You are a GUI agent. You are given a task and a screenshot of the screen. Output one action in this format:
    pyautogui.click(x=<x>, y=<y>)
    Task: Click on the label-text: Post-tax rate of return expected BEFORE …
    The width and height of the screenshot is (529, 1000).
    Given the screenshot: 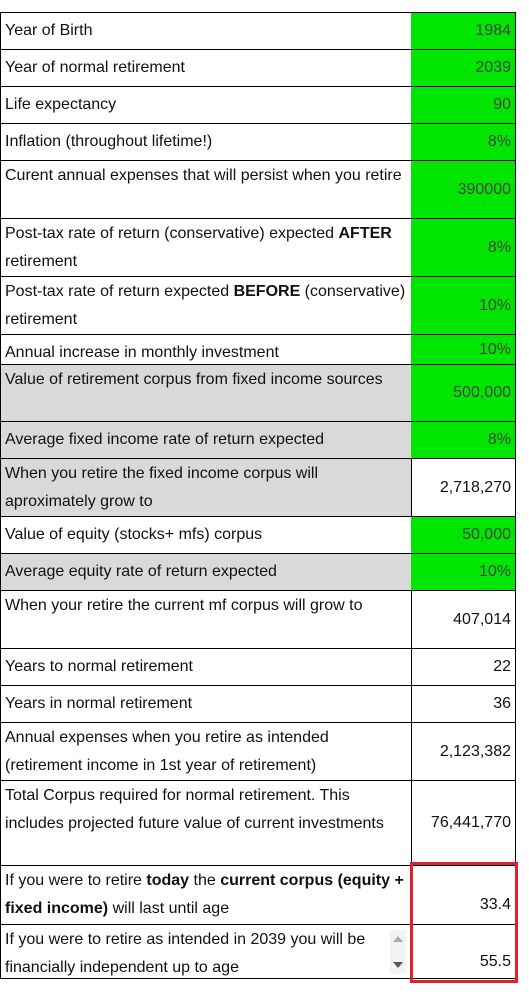 What is the action you would take?
    pyautogui.click(x=206, y=305)
    